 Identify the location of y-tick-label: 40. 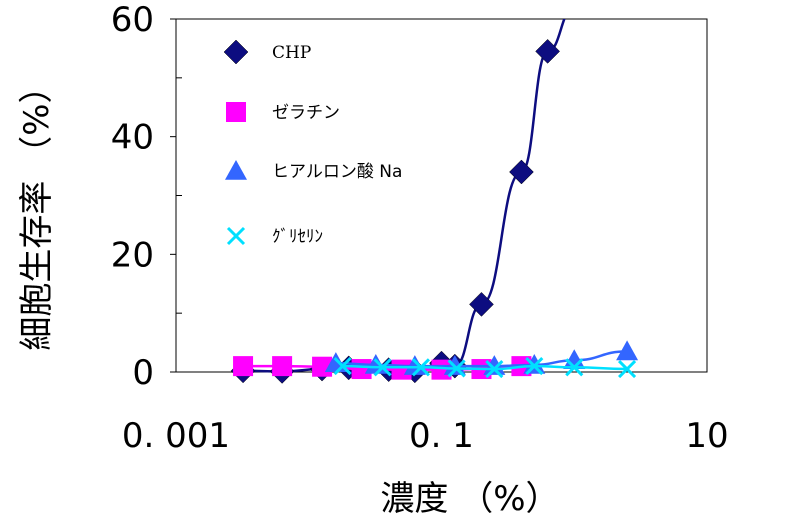
(132, 138).